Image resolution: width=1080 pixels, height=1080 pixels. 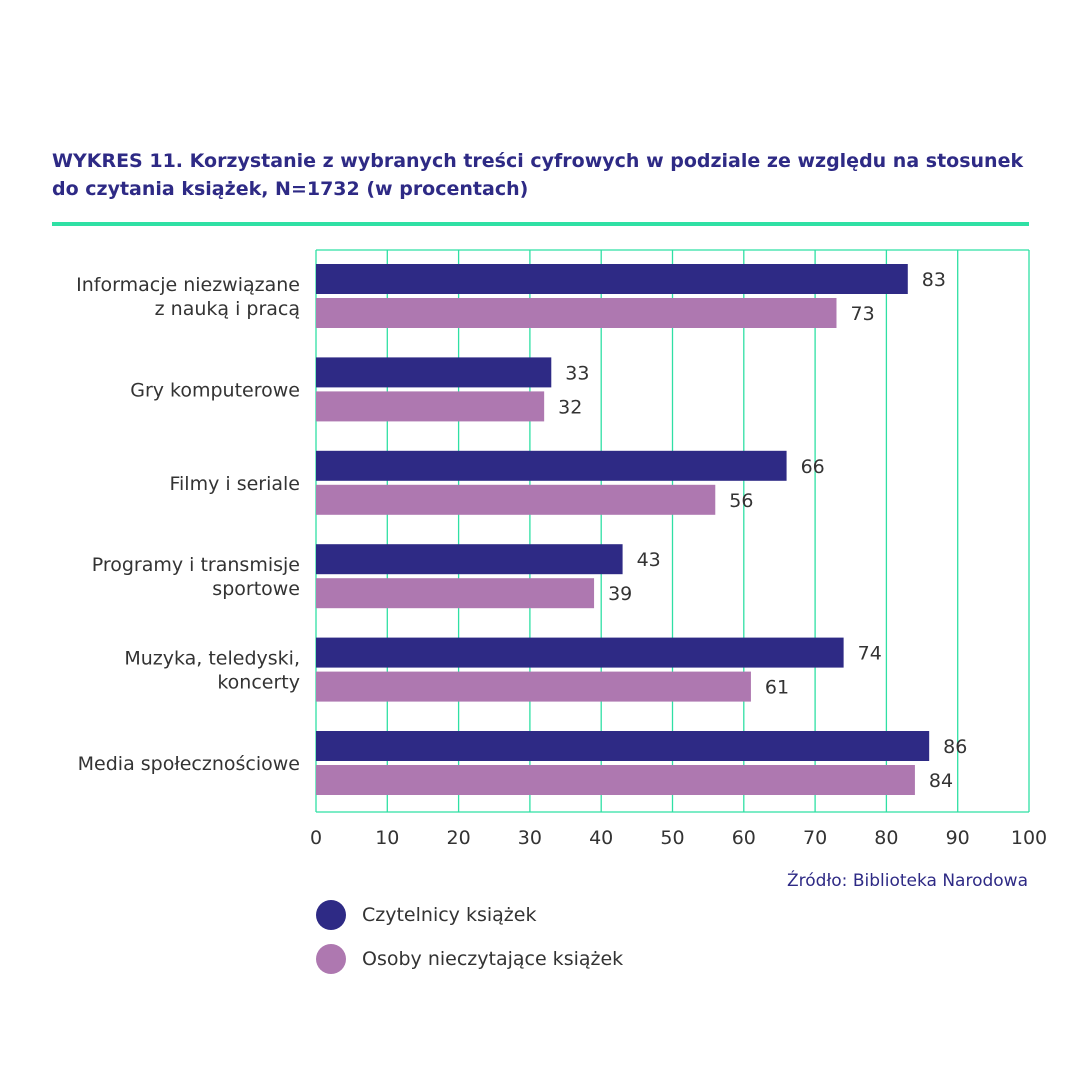 What do you see at coordinates (1029, 838) in the screenshot?
I see `x-tick-label: 100` at bounding box center [1029, 838].